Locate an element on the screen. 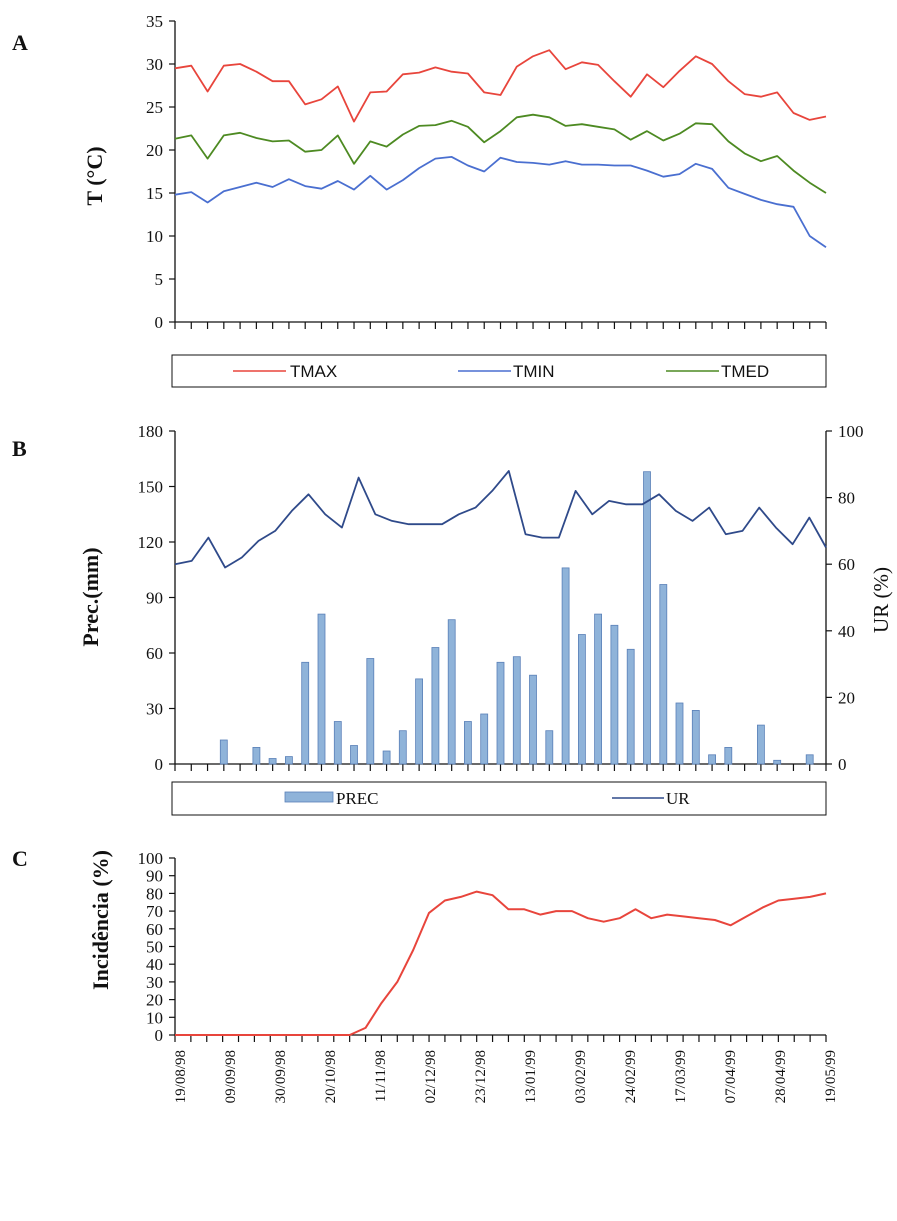  panel-a-y-tick-label: 0 is located at coordinates (159, 322).